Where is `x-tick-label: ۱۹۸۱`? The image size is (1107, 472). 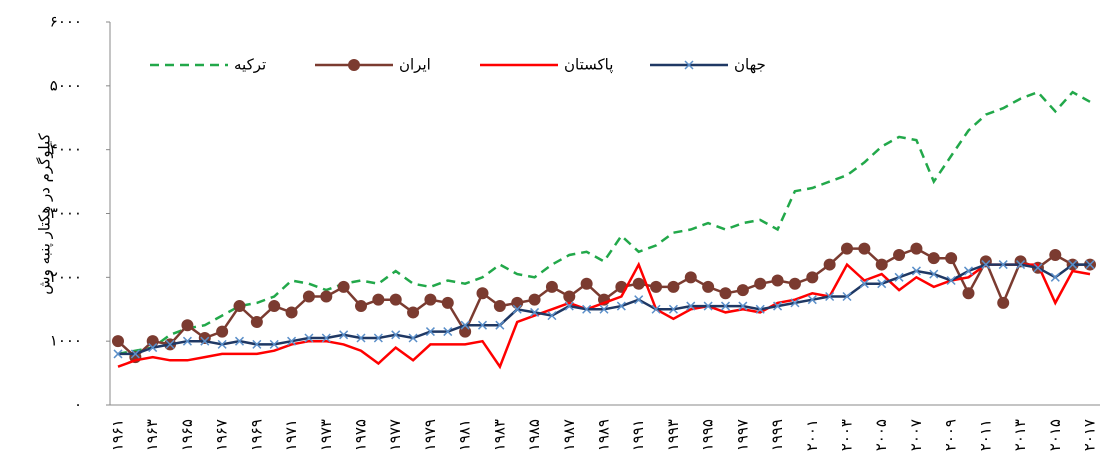 x-tick-label: ۱۹۸۱ is located at coordinates (465, 435).